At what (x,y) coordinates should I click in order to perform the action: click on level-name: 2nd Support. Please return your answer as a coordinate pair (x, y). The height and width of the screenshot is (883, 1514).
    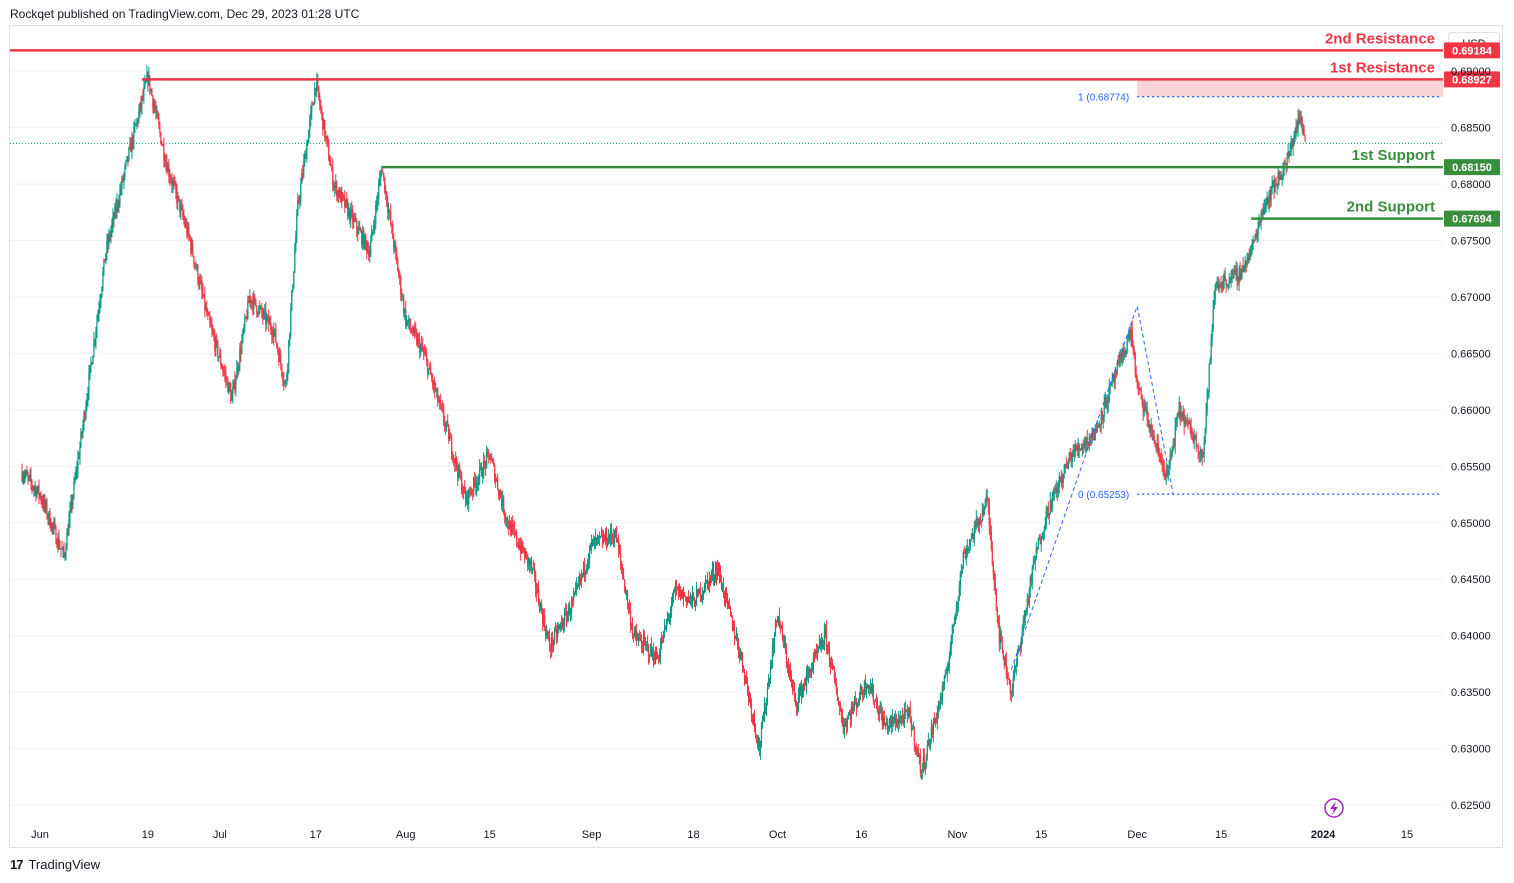
    Looking at the image, I should click on (1391, 207).